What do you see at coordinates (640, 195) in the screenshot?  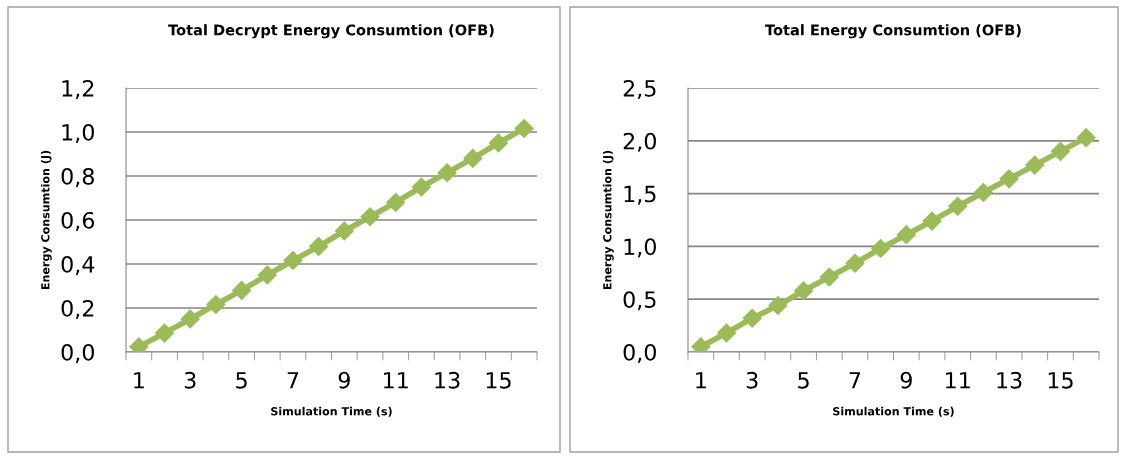 I see `y-tick-label: 1,5` at bounding box center [640, 195].